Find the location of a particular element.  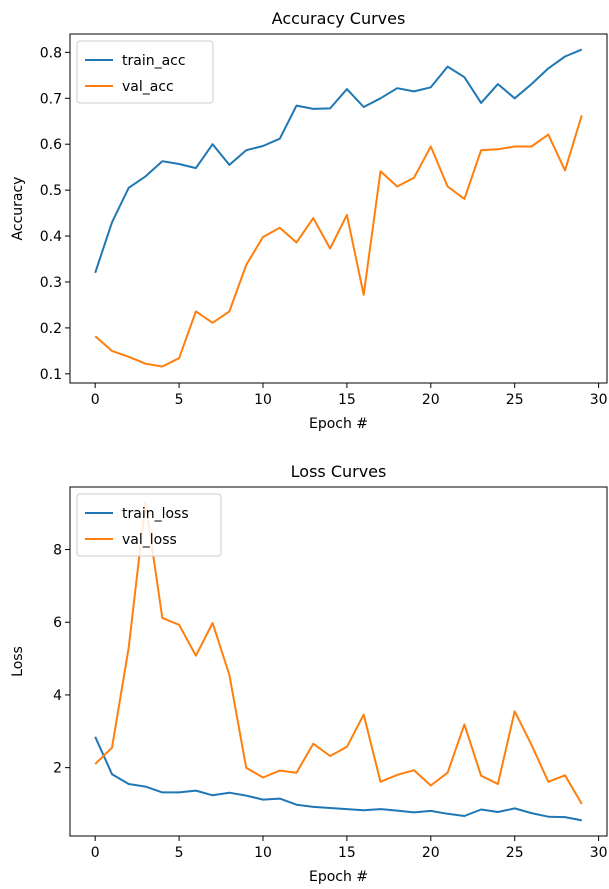

accuracy-x-tick-label: 0 is located at coordinates (95, 400).